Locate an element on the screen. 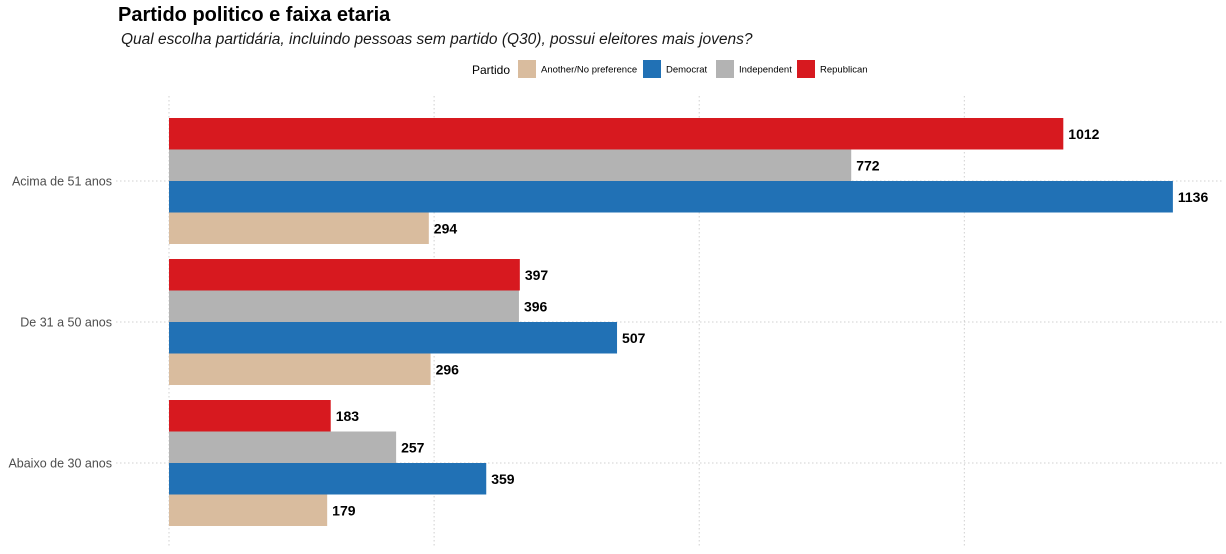  category-label-abaixo-de-30-anos: Abaixo de 30 anos is located at coordinates (60, 464).